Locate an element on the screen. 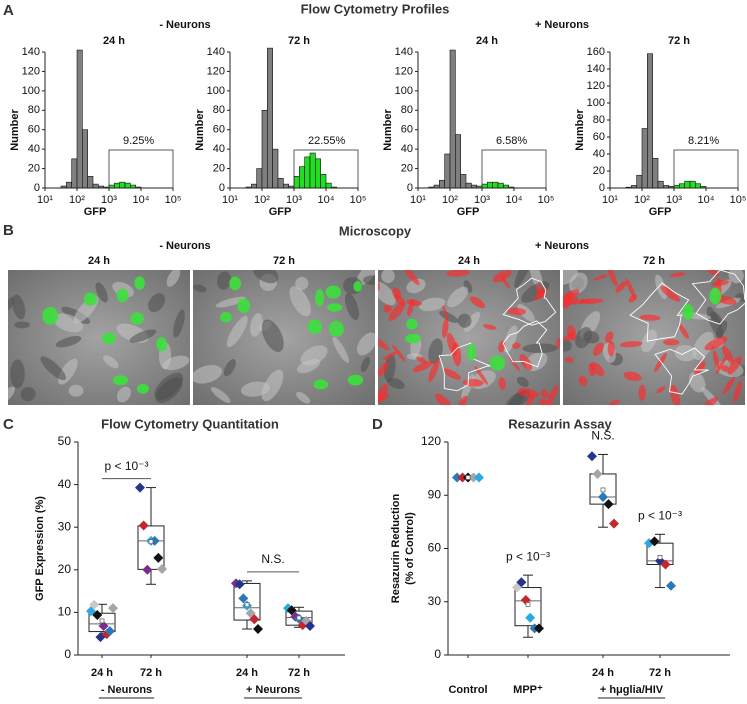  gate-percentage: 9.25% is located at coordinates (138, 141).